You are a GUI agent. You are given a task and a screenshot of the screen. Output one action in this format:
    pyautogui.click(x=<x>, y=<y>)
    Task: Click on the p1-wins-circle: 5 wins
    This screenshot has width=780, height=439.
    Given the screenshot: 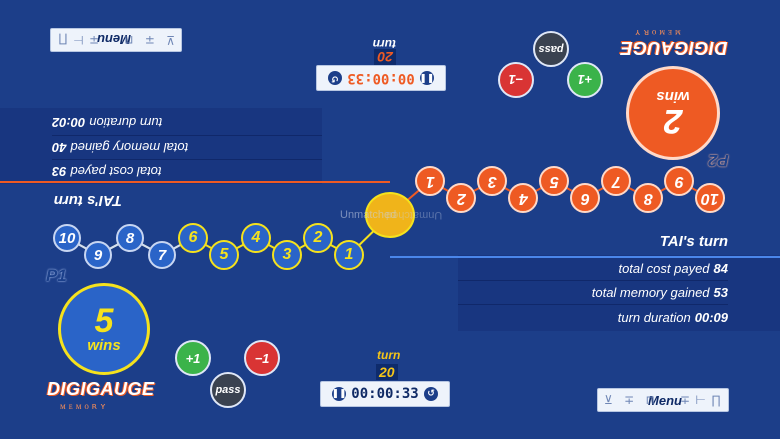 What is the action you would take?
    pyautogui.click(x=104, y=329)
    